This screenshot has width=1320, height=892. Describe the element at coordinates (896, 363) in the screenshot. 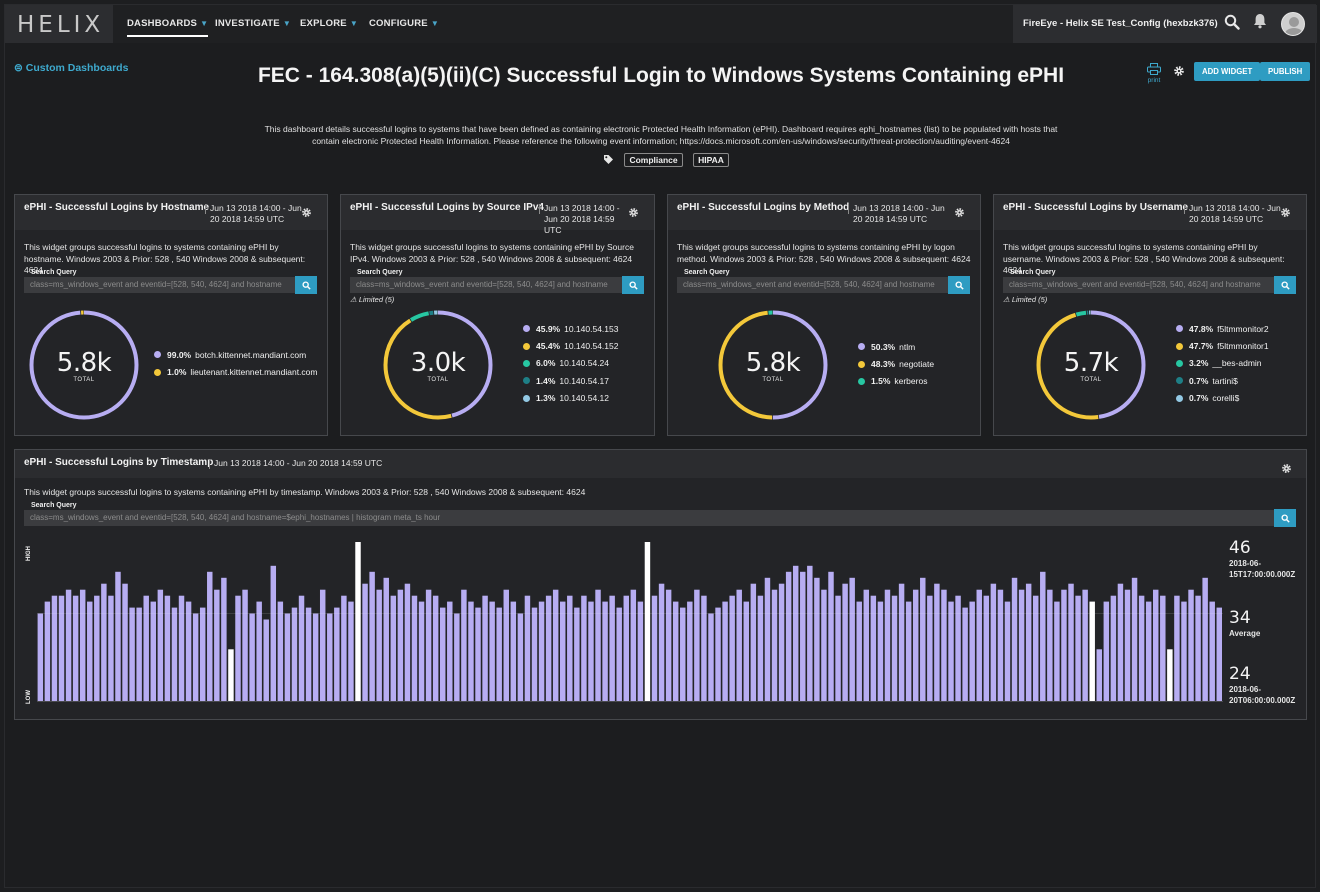

I see `legend-item: 48.3% negotiate` at that location.